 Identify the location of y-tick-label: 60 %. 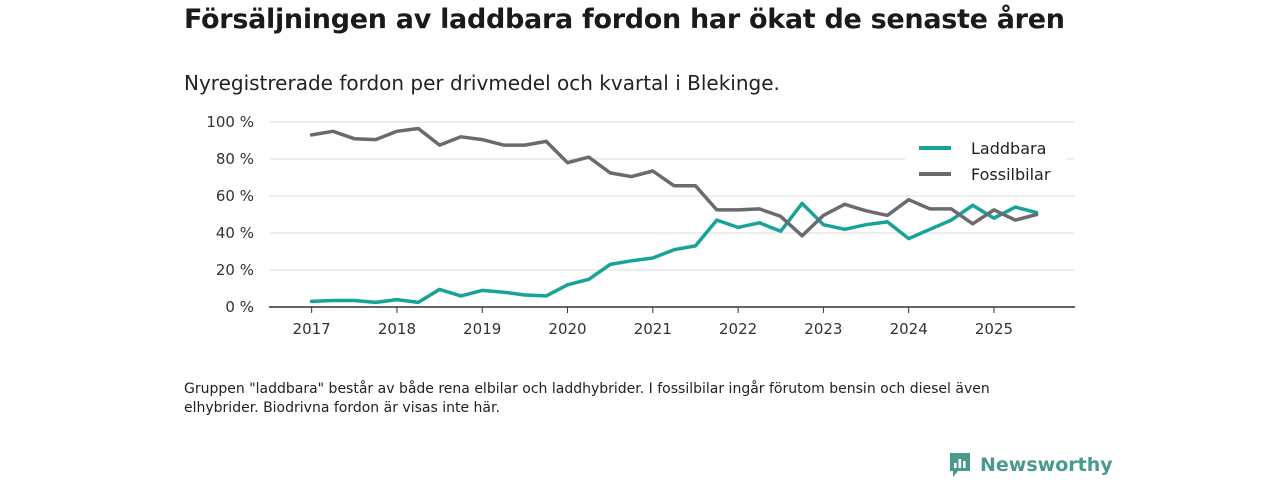
(235, 196).